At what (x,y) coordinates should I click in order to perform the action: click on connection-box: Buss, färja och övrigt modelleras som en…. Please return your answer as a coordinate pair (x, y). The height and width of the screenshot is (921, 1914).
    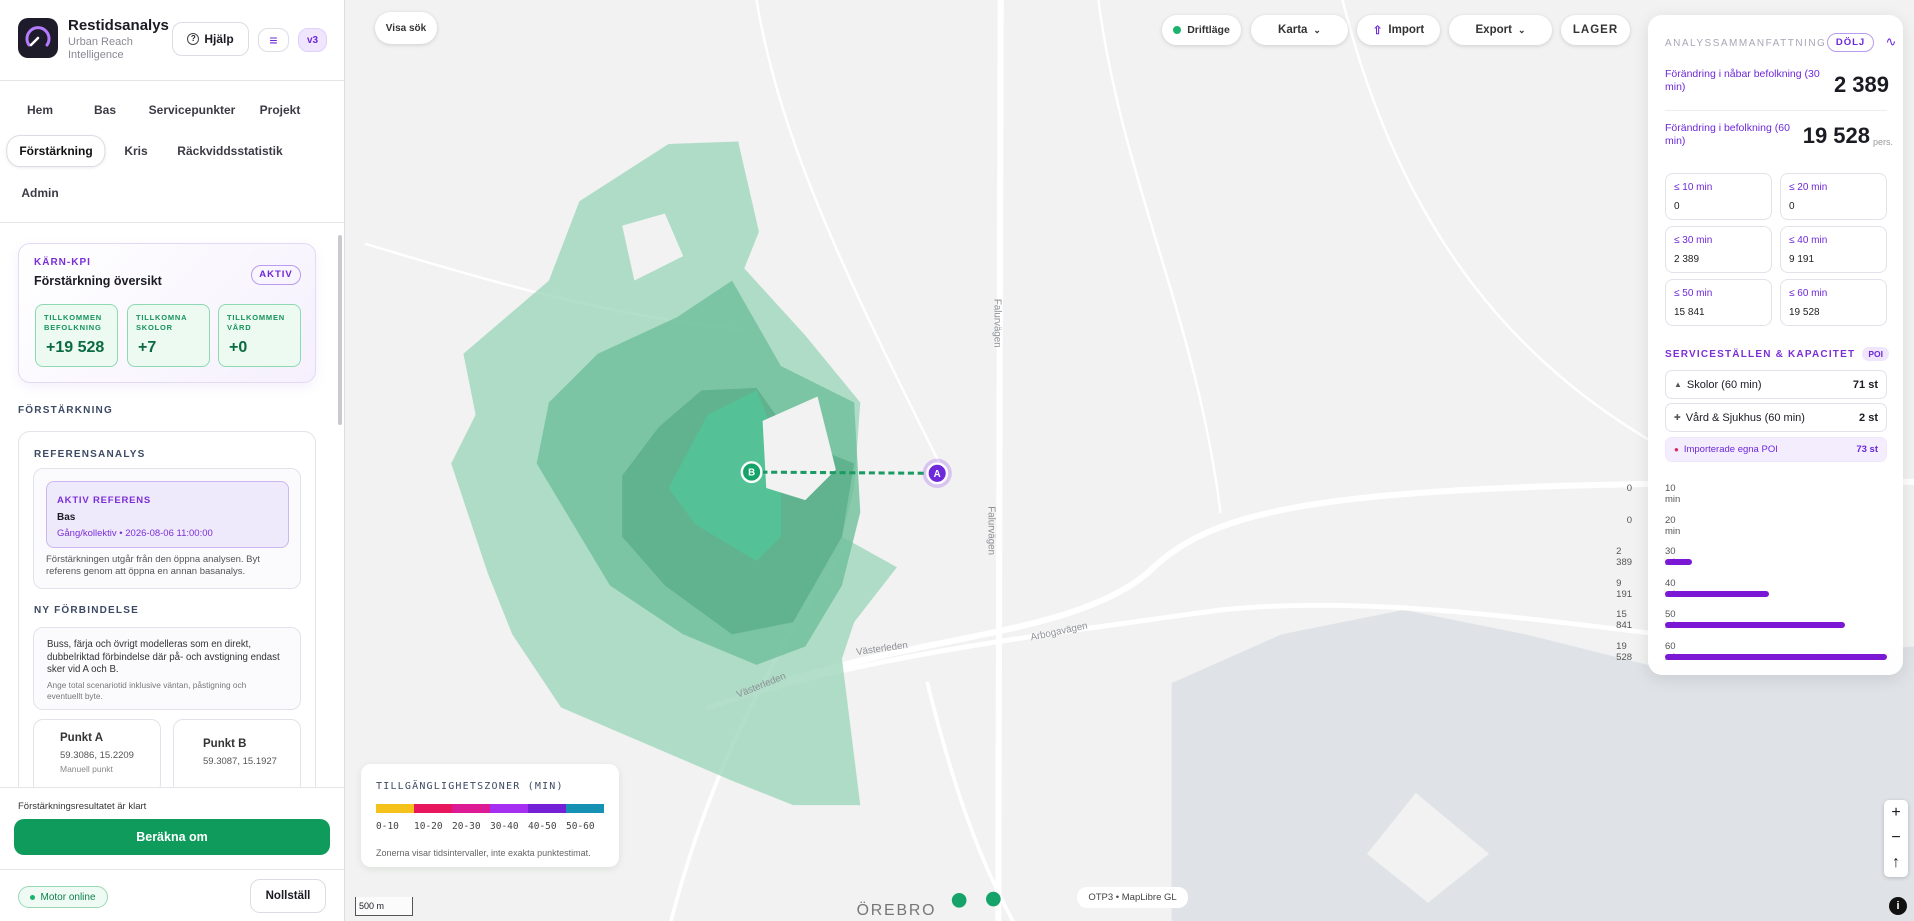
    Looking at the image, I should click on (167, 668).